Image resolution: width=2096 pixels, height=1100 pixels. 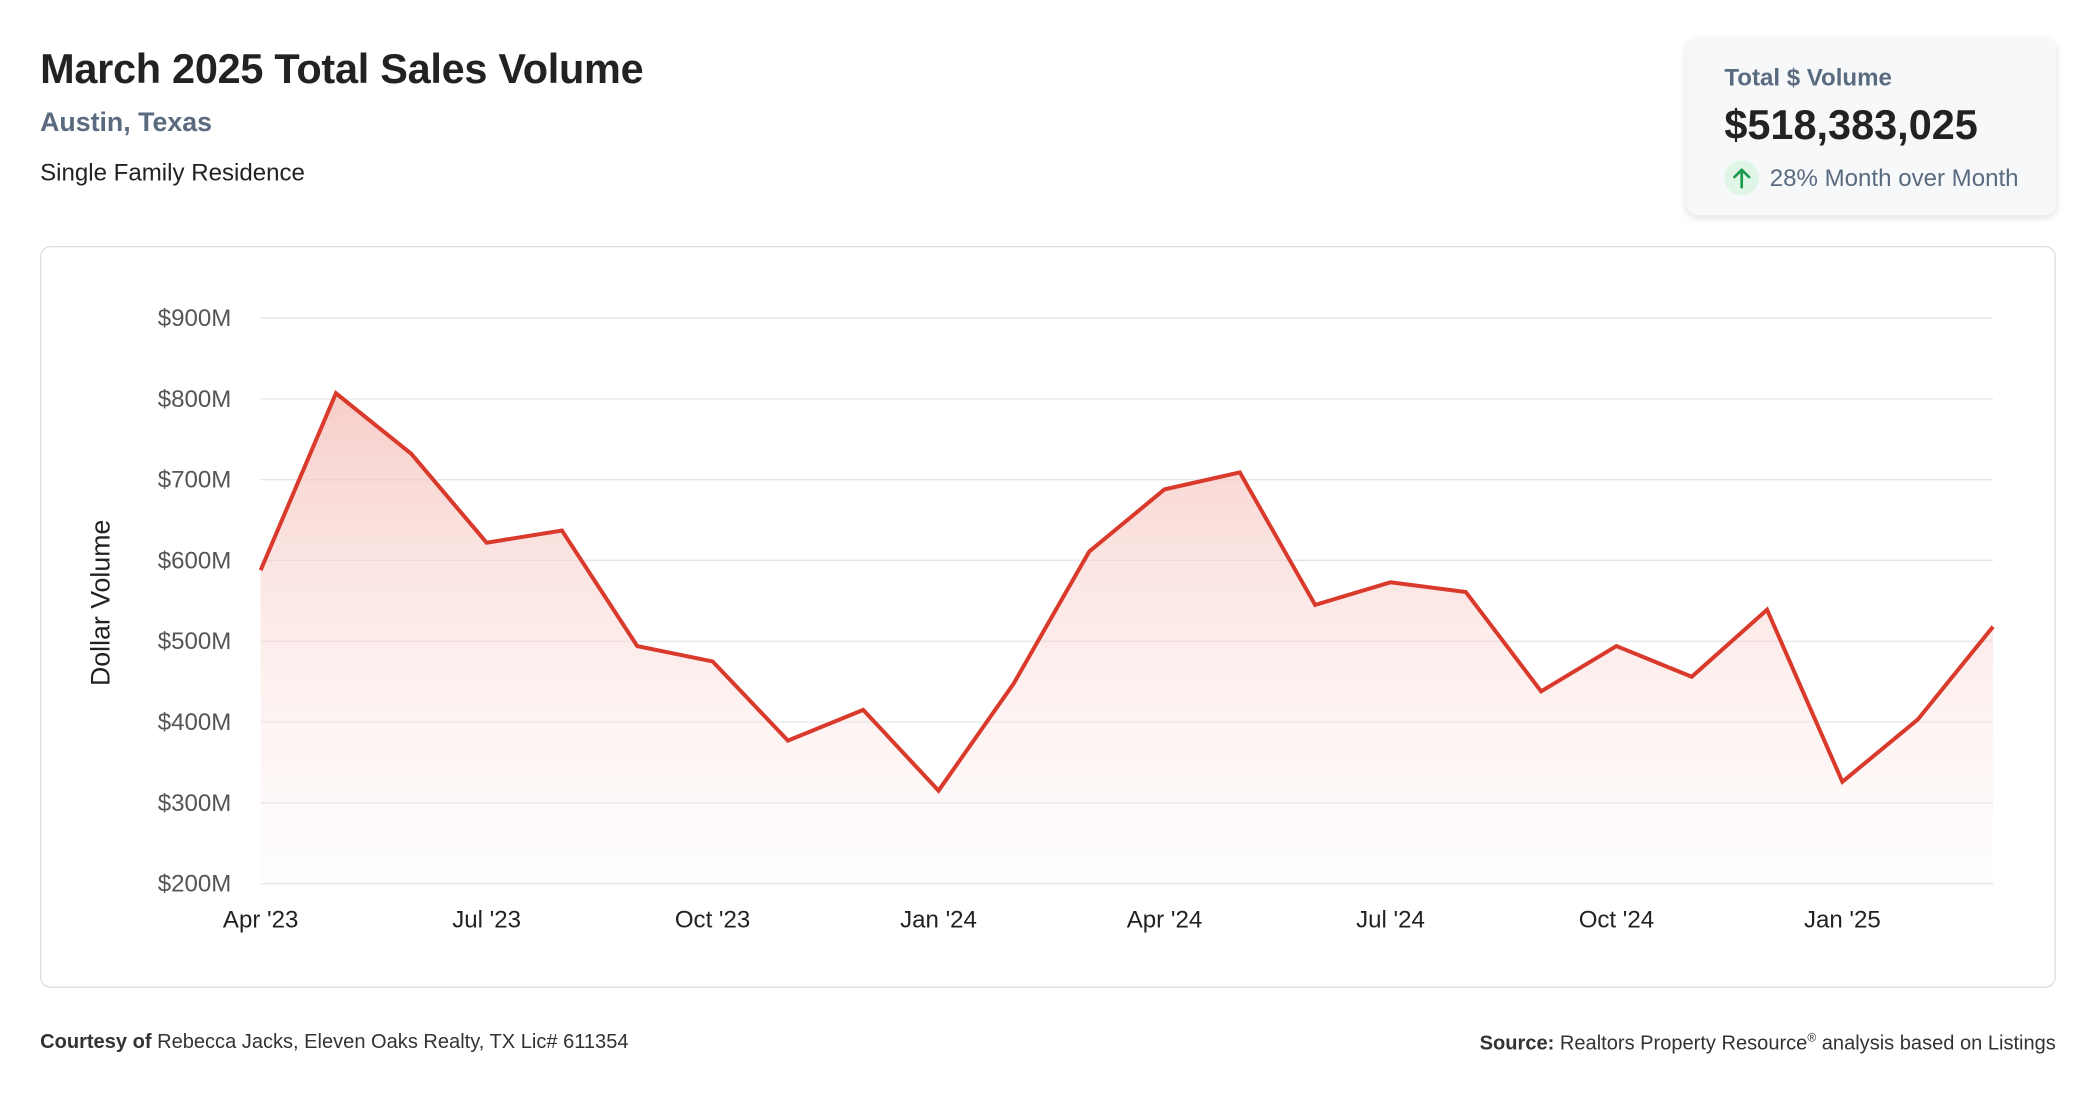 I want to click on kpi-value: $518,383,025, so click(x=1851, y=125).